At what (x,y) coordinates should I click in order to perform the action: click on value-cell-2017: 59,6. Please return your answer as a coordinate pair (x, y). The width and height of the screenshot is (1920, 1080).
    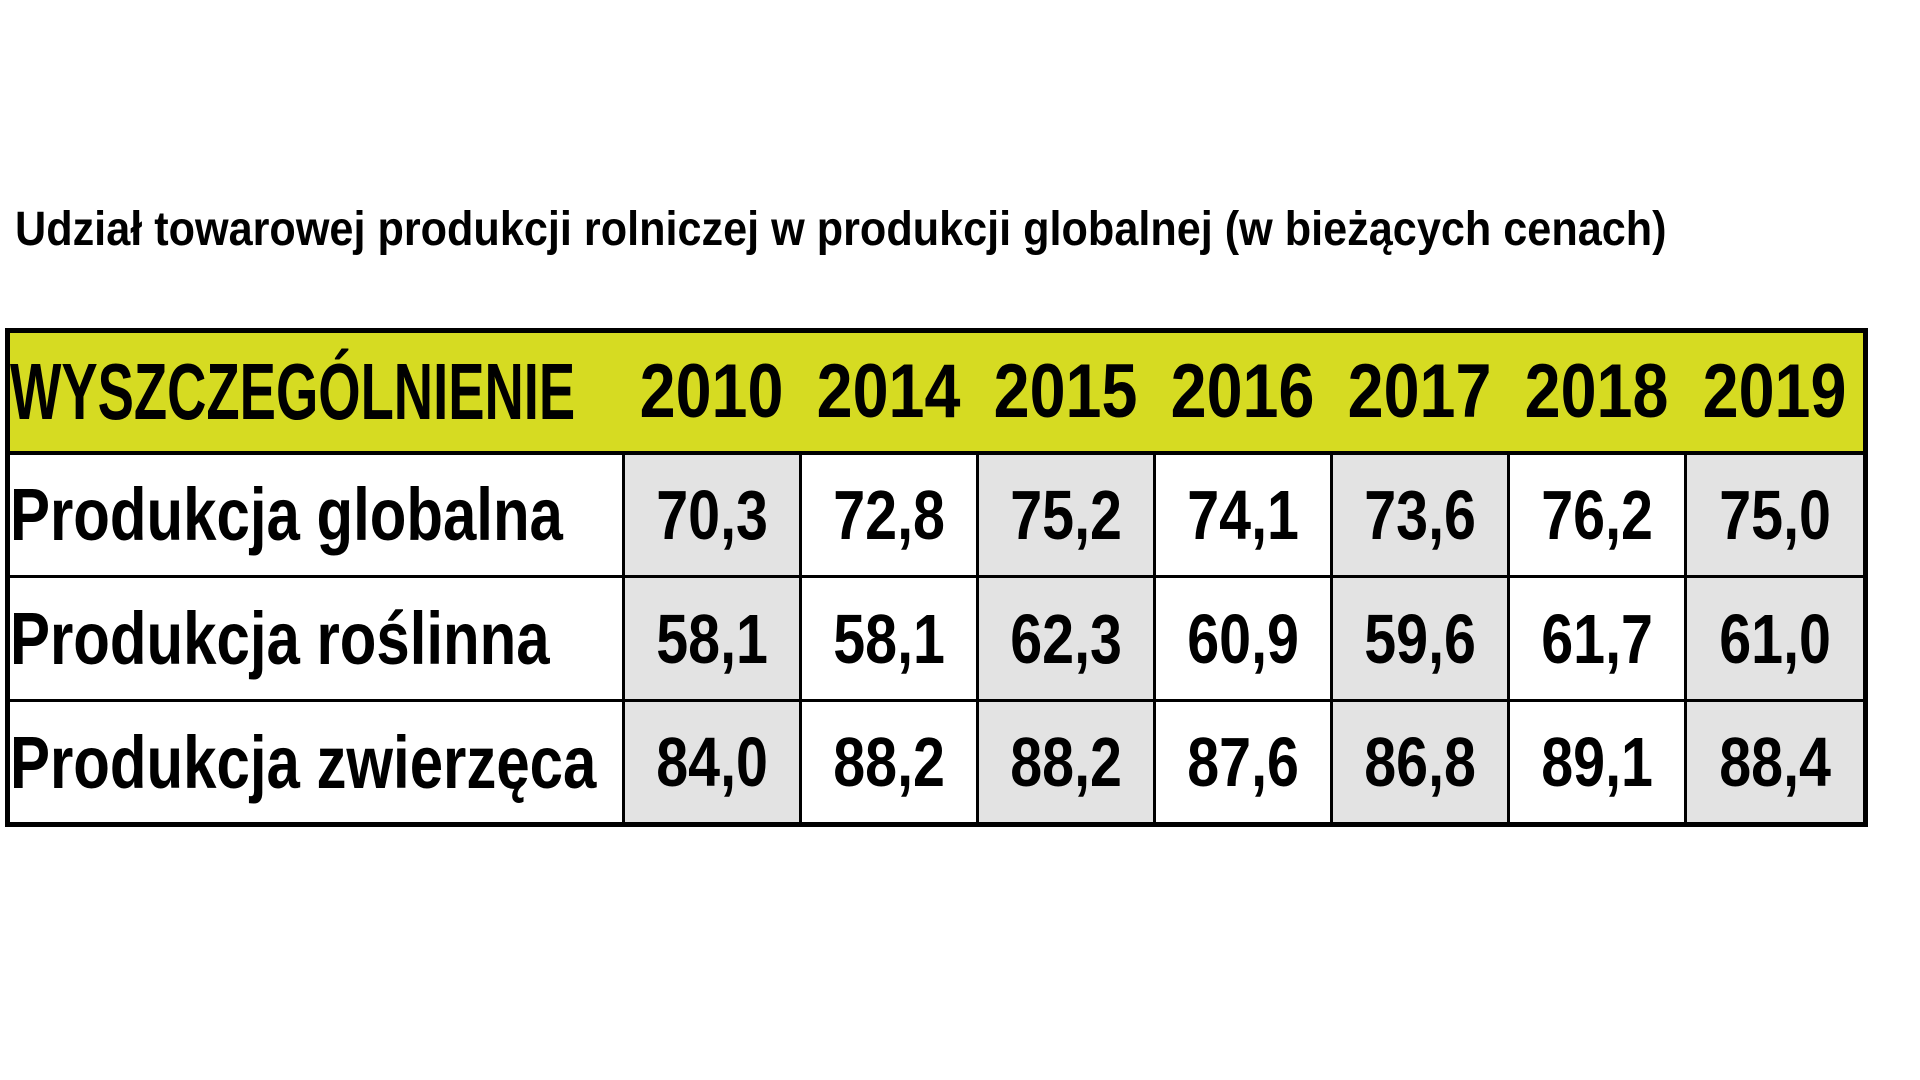
    Looking at the image, I should click on (1420, 638).